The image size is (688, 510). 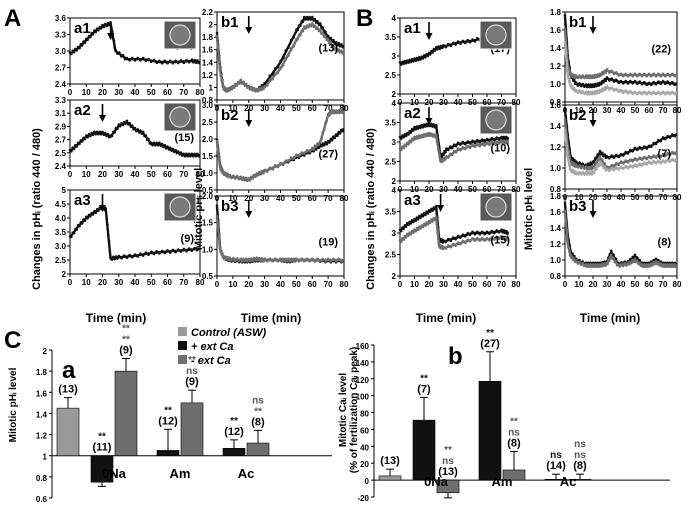 What do you see at coordinates (249, 123) in the screenshot?
I see `a-b2-arrow-head` at bounding box center [249, 123].